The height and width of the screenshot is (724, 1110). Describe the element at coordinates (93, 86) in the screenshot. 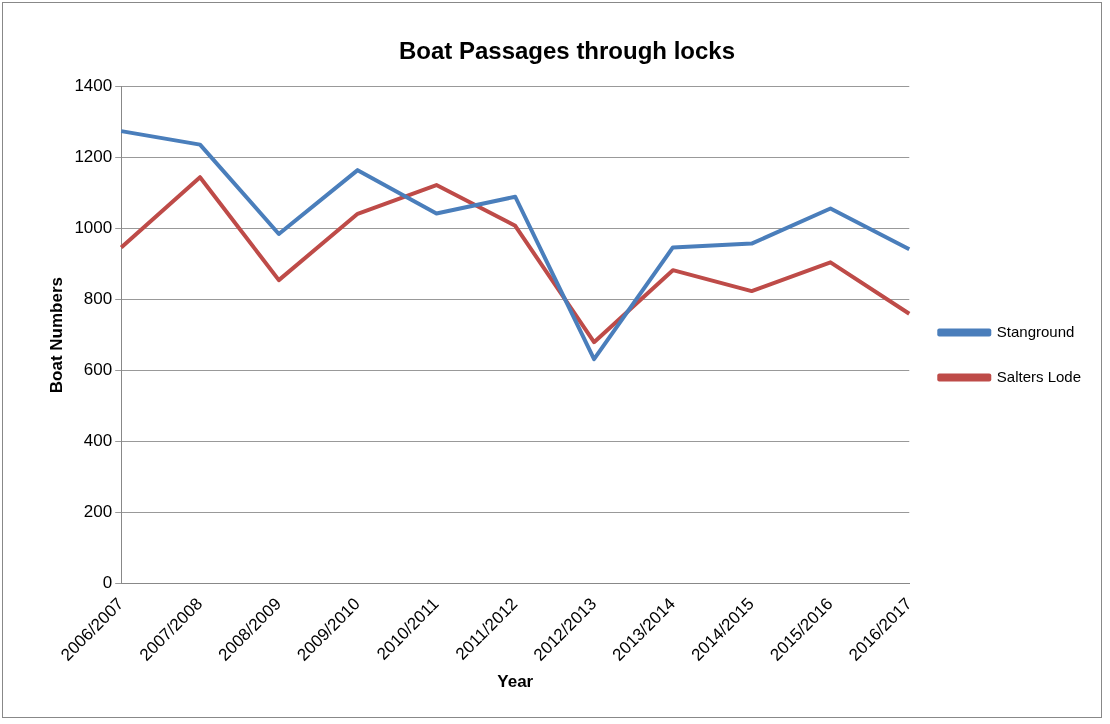

I see `y-tick-label: 1400` at that location.